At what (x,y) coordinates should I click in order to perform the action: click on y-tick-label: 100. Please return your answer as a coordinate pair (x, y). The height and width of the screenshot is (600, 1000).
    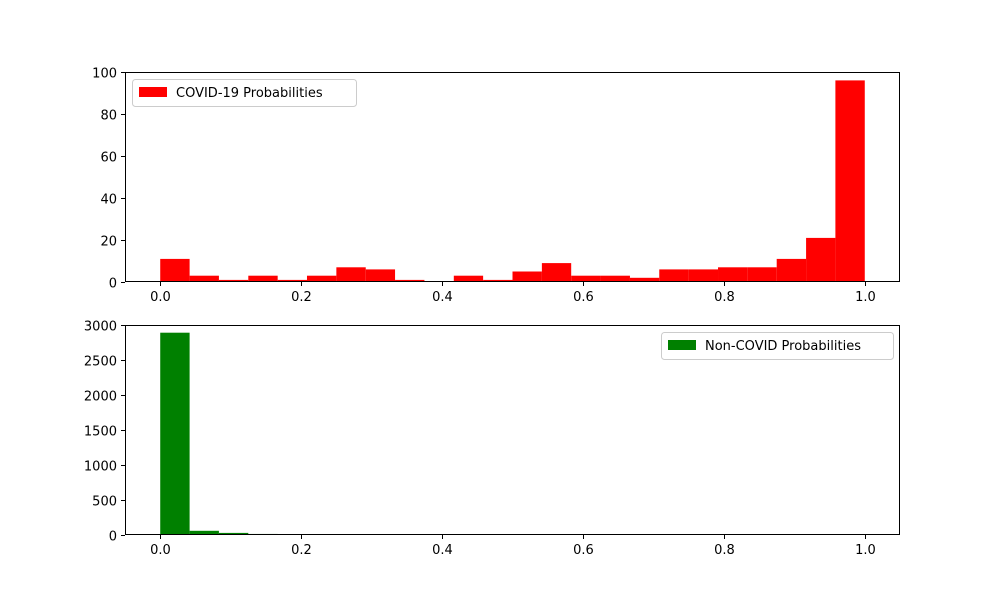
    Looking at the image, I should click on (104, 74).